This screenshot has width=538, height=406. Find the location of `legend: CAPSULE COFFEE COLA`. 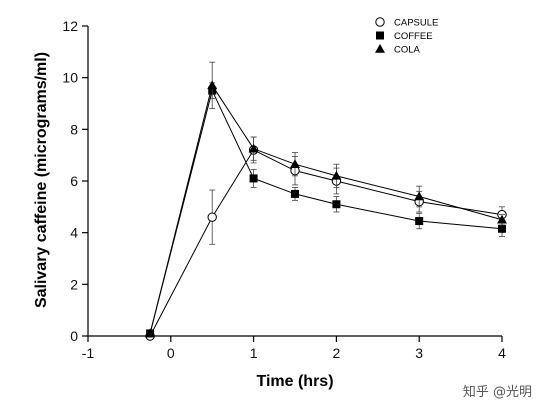

legend: CAPSULE COFFEE COLA is located at coordinates (406, 36).